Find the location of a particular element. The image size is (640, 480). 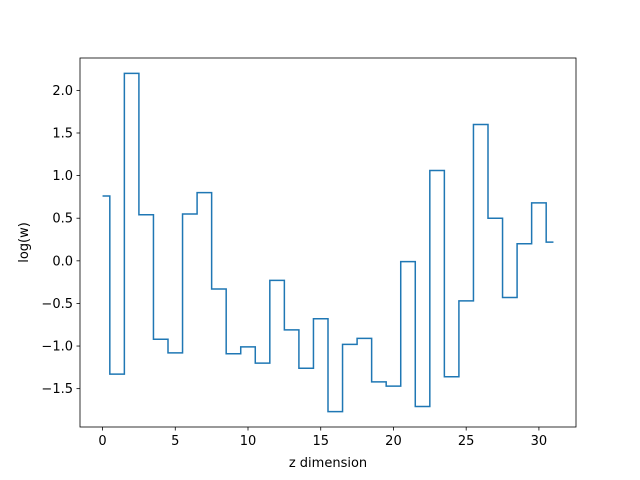

y-axis: −1.5 −1.0 −0.5 0.0 0.5 1.0 1.5 2.0 is located at coordinates (60, 240).